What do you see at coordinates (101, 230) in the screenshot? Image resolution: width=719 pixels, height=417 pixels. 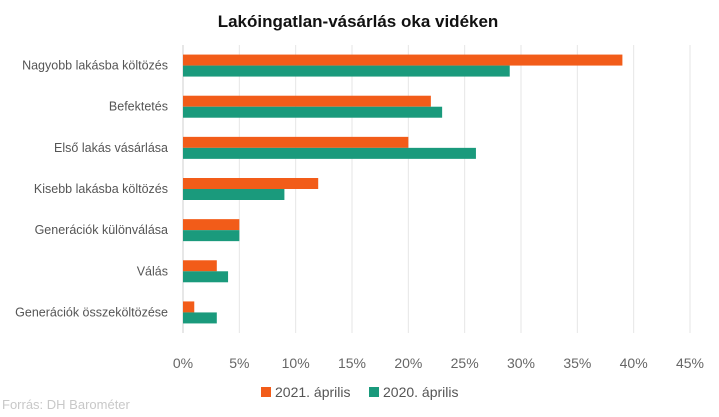 I see `category-label: Generációk különválása` at bounding box center [101, 230].